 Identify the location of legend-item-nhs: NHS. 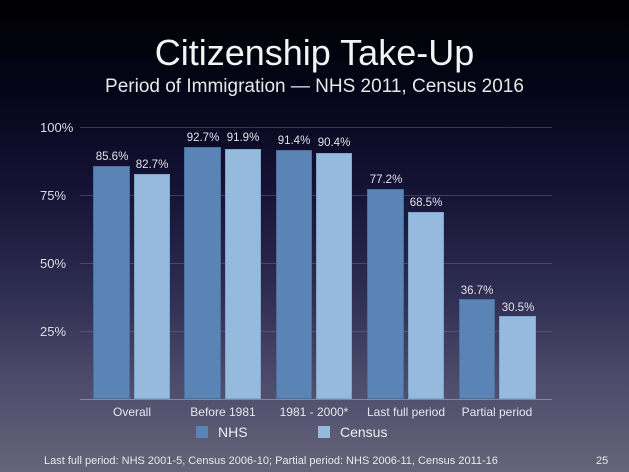
(222, 432).